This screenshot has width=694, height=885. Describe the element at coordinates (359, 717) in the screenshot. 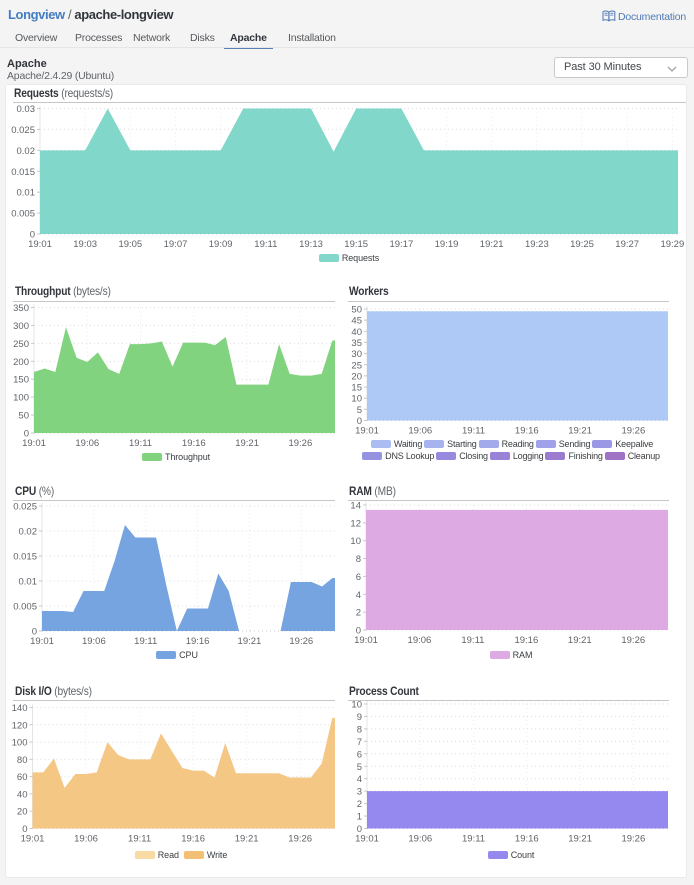

I see `svg-text: 9` at that location.